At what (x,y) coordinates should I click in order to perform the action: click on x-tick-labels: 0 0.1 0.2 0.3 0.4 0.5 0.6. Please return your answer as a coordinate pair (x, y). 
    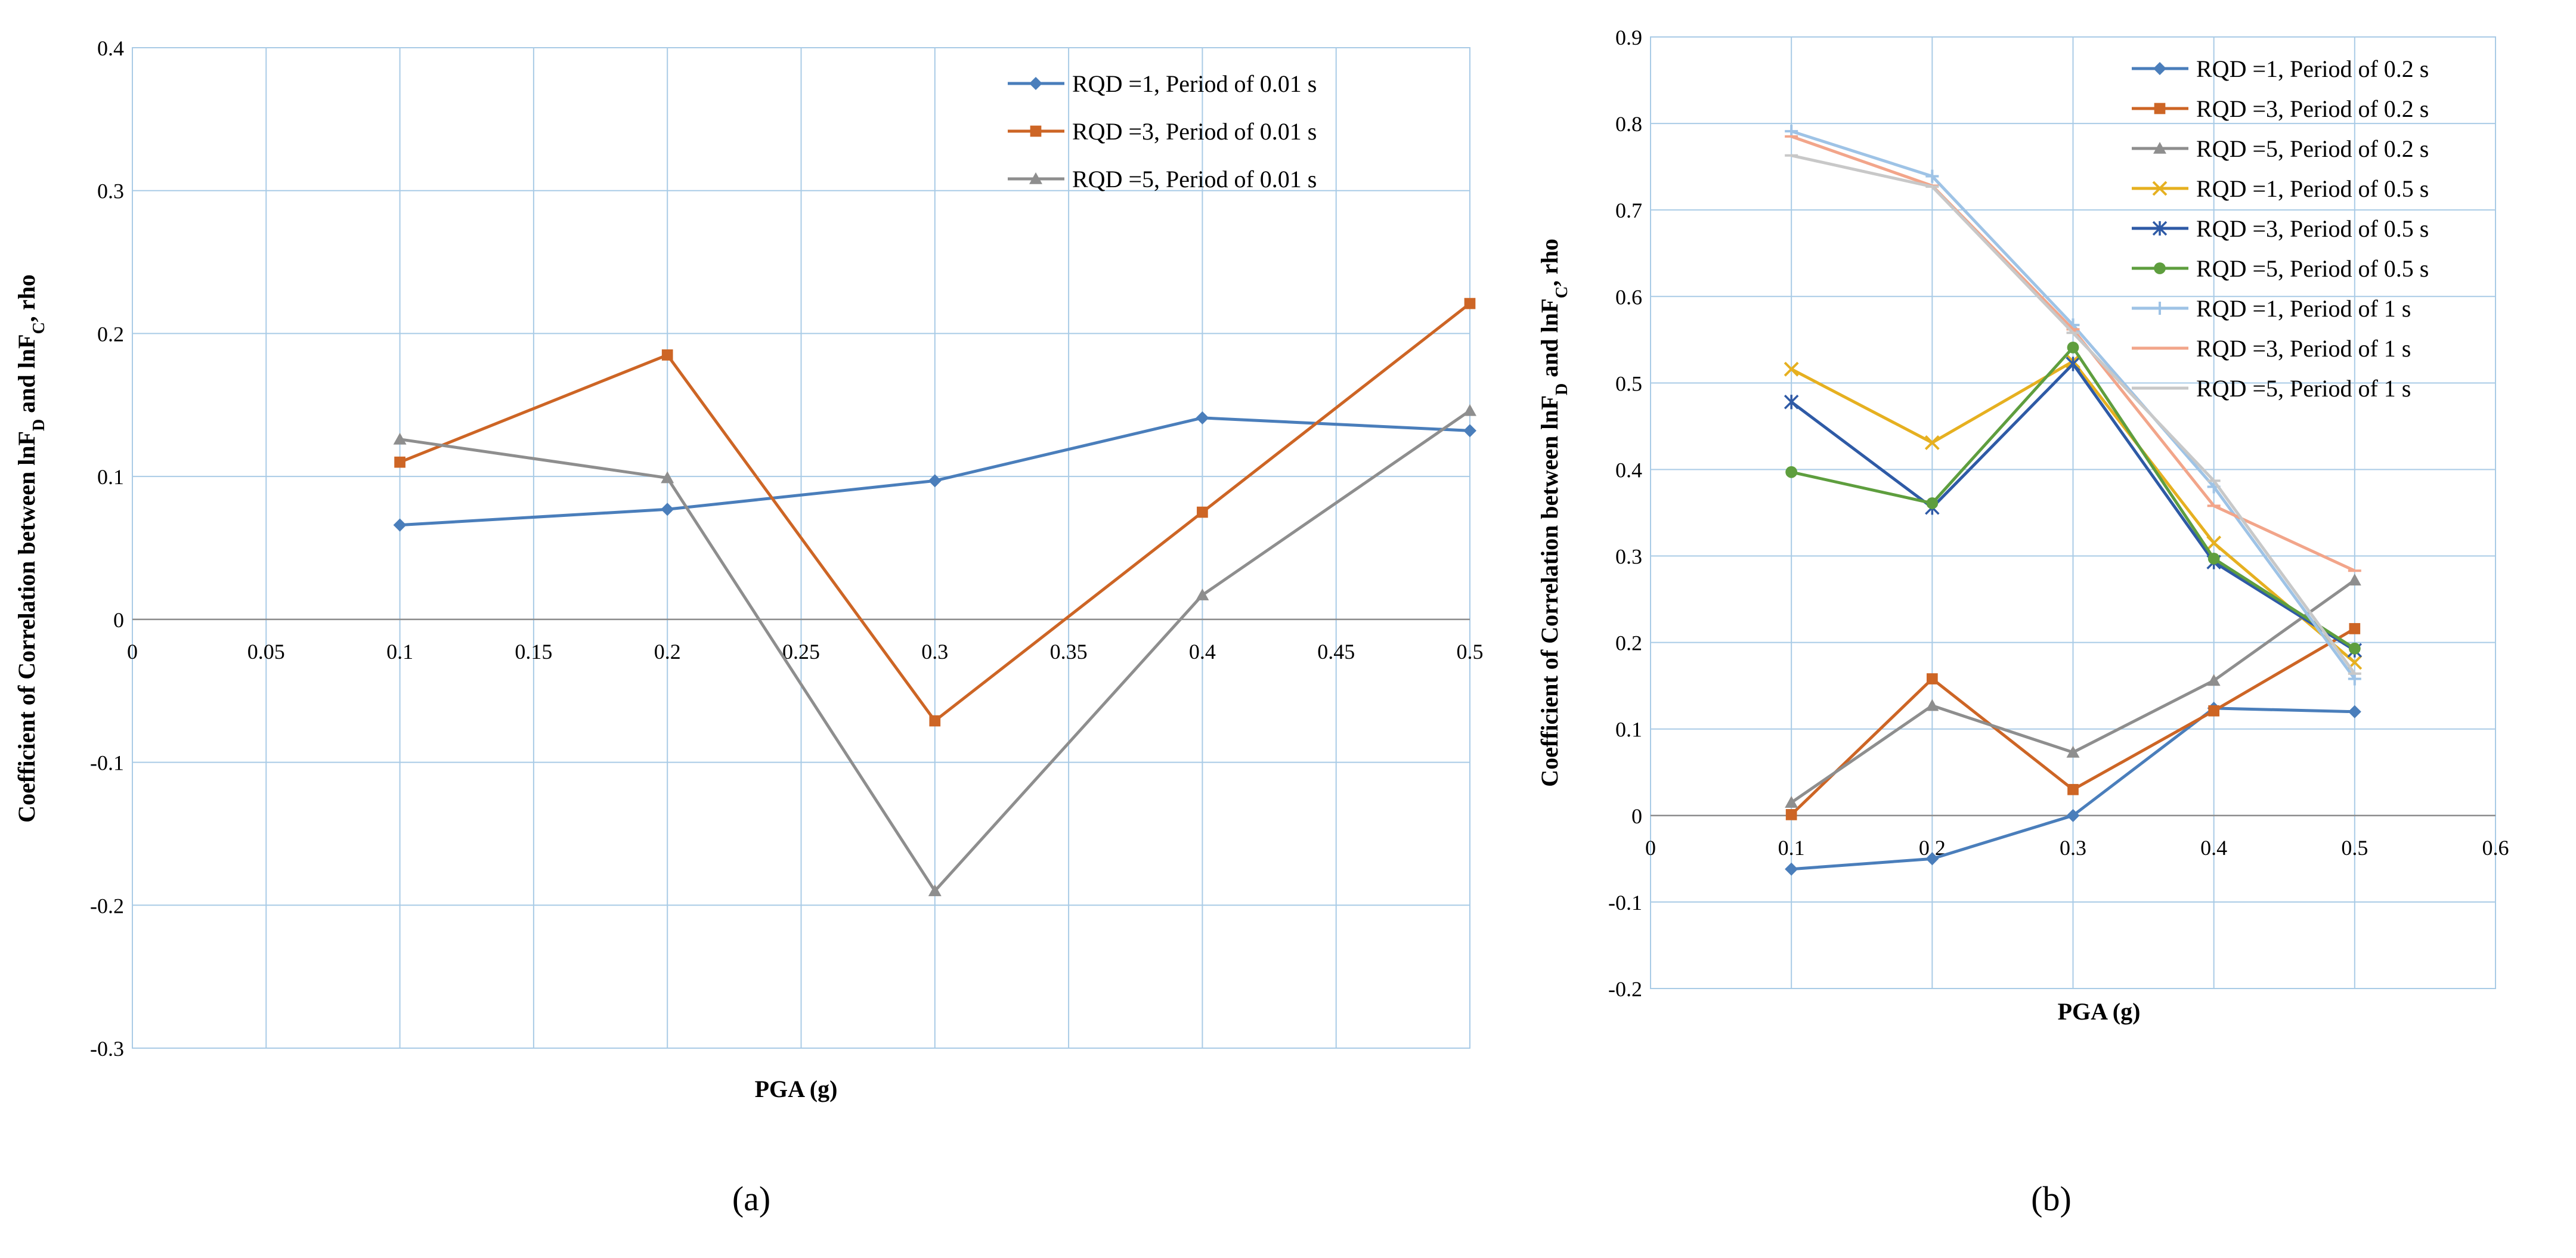
    Looking at the image, I should click on (2077, 848).